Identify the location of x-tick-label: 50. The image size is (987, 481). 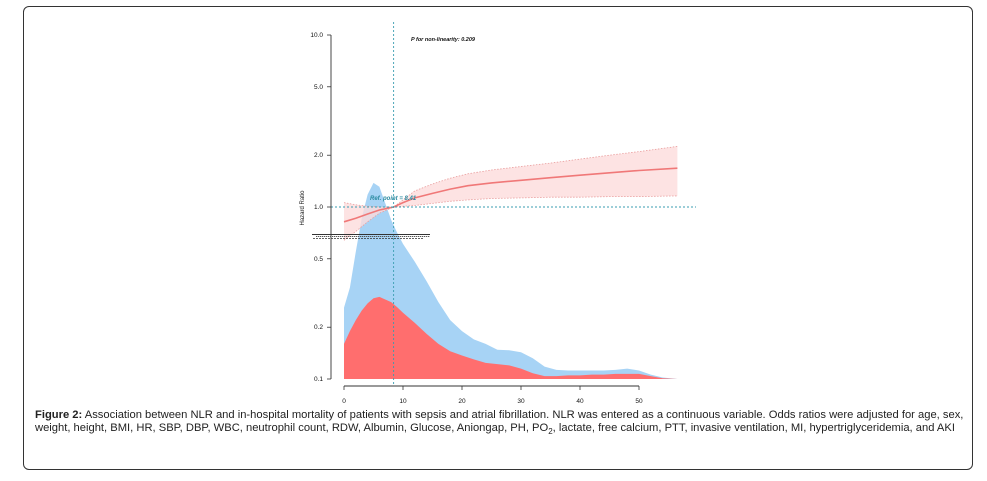
(639, 401).